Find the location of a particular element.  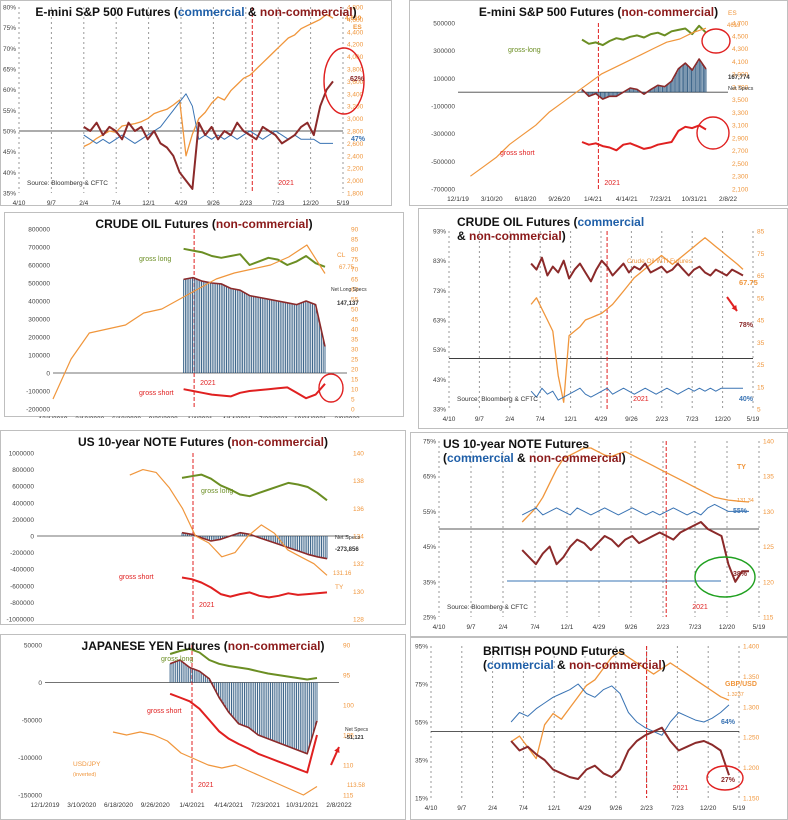

y-left-tick: 200000 is located at coordinates (23, 520).